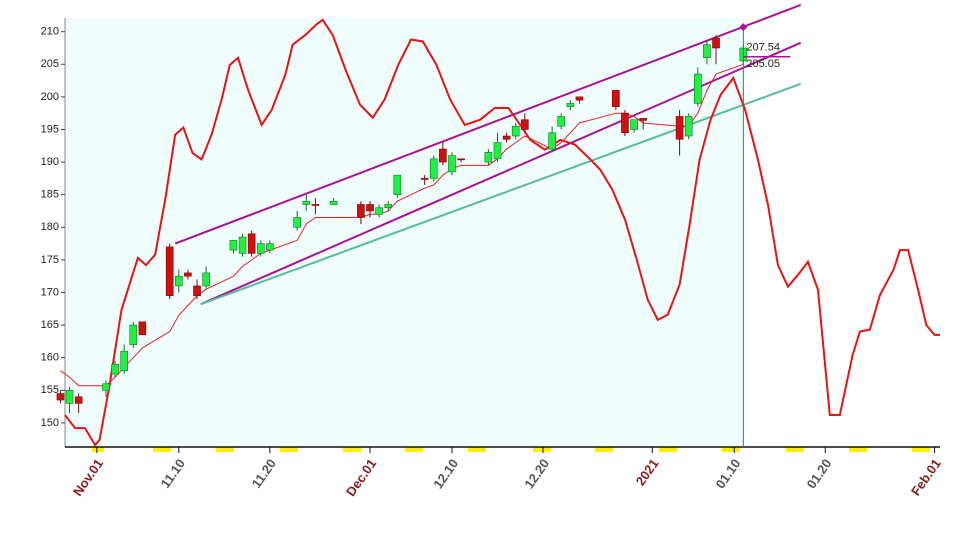 The image size is (957, 547). I want to click on y-tick-label: 200, so click(50, 97).